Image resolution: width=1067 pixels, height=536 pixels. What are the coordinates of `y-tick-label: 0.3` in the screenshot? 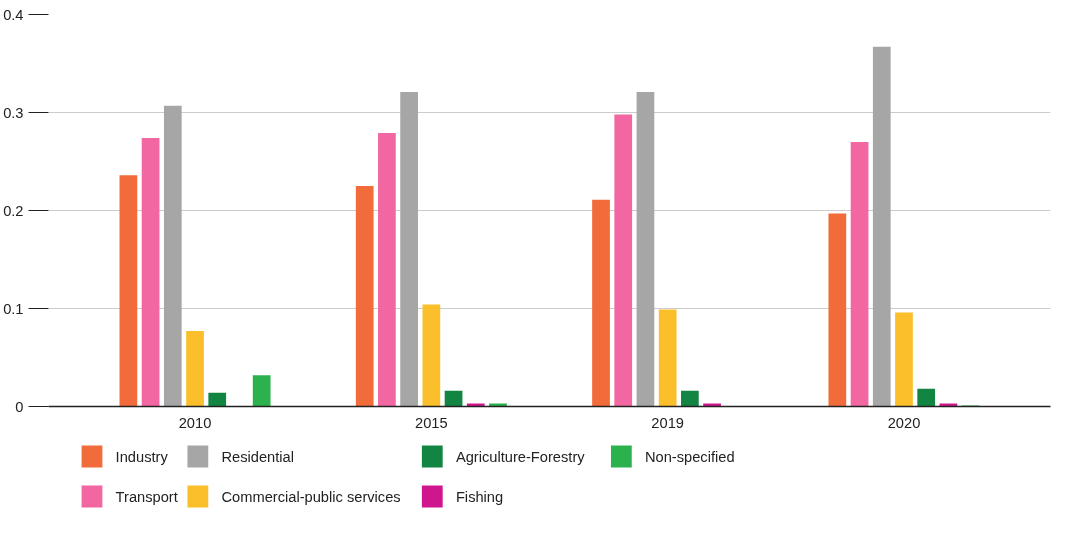 It's located at (13, 112).